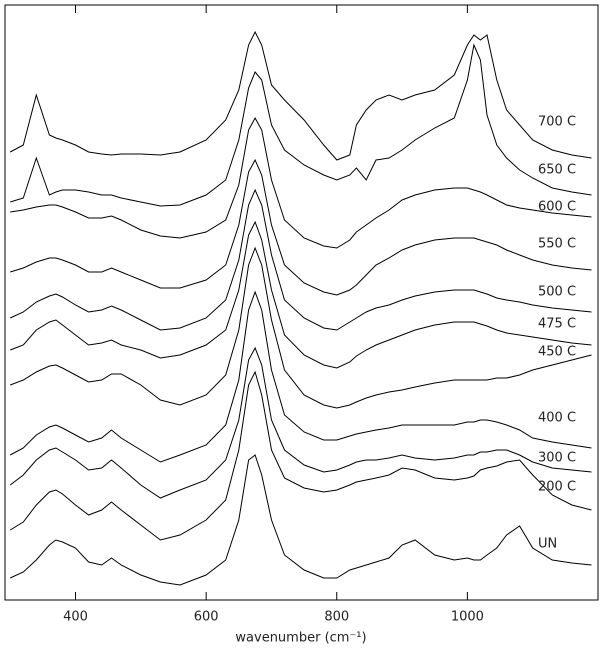 The image size is (600, 654). I want to click on x-tick-label: 800, so click(336, 617).